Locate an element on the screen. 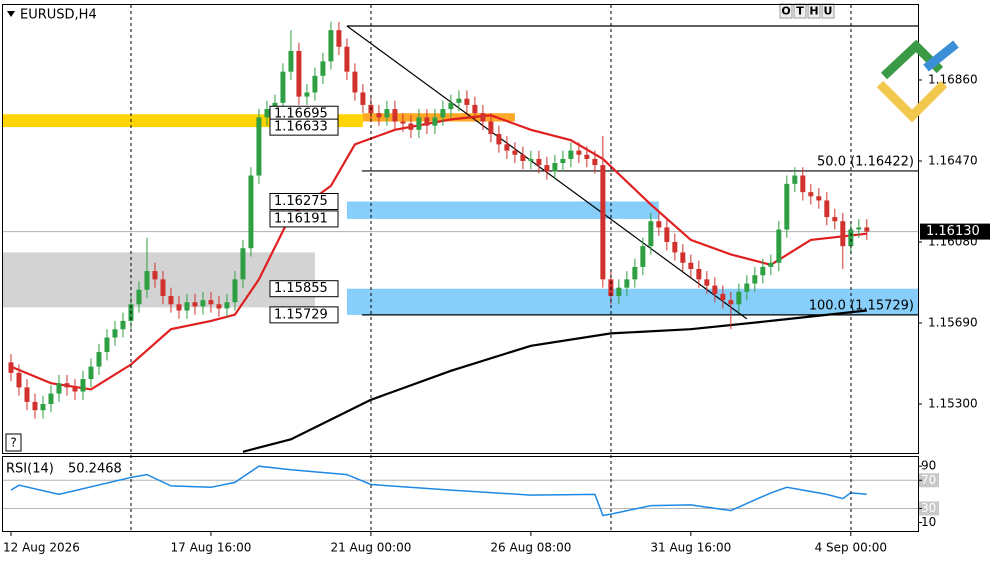 The height and width of the screenshot is (562, 1000). y-tick-label: 1.16470 is located at coordinates (953, 160).